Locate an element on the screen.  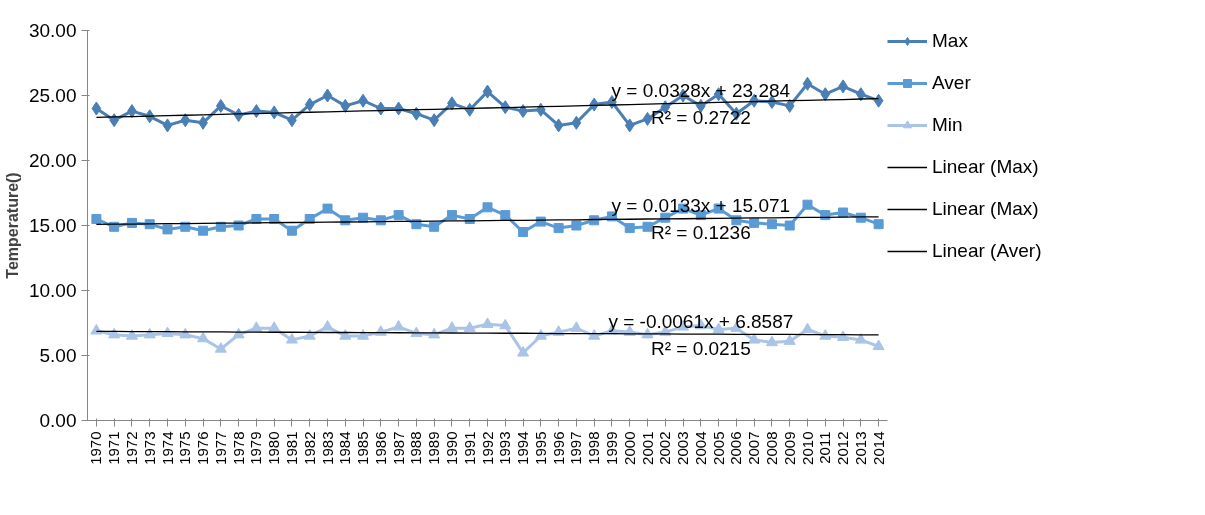
x-tick-label: 2000 is located at coordinates (629, 448).